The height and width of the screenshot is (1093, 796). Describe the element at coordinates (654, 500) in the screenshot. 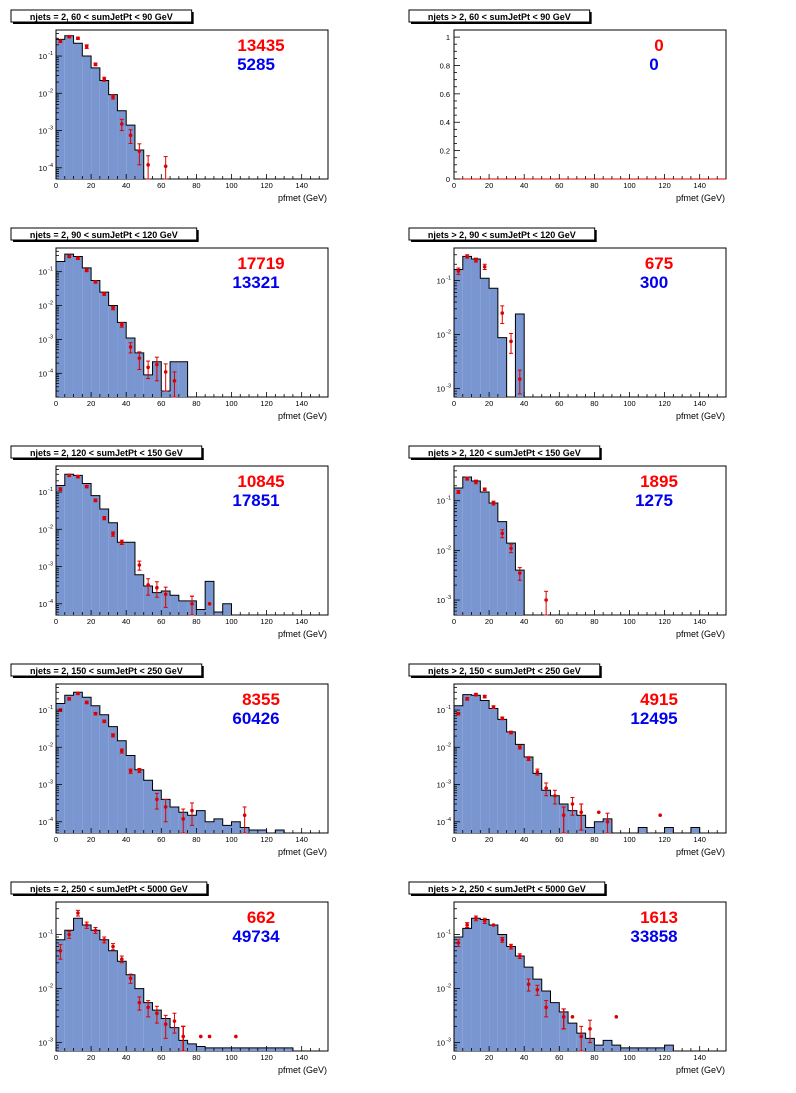

I see `count-blue: 1275` at that location.